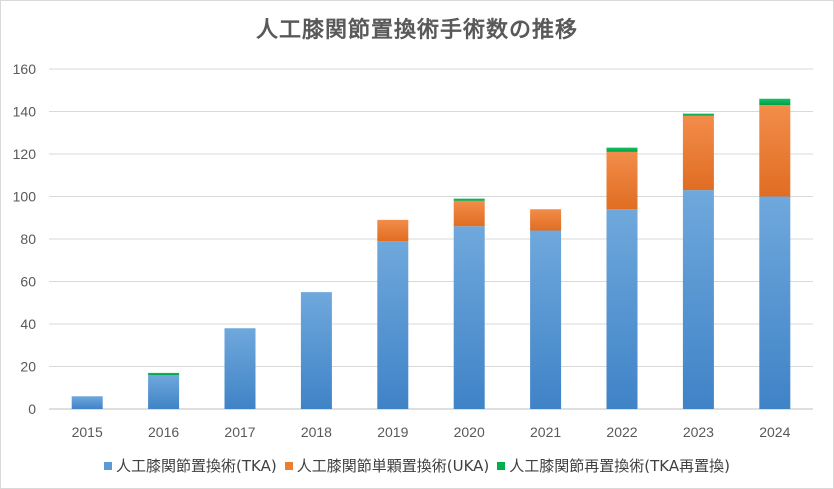  I want to click on y-tick-label: 60, so click(28, 282).